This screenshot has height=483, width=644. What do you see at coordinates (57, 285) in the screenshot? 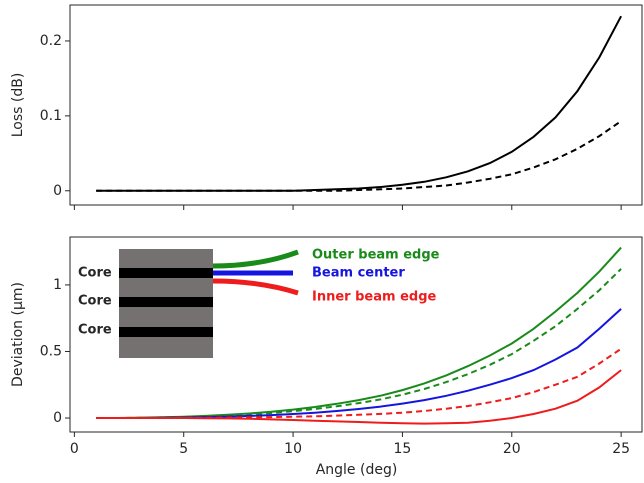
I see `y-tick-label: 1` at bounding box center [57, 285].